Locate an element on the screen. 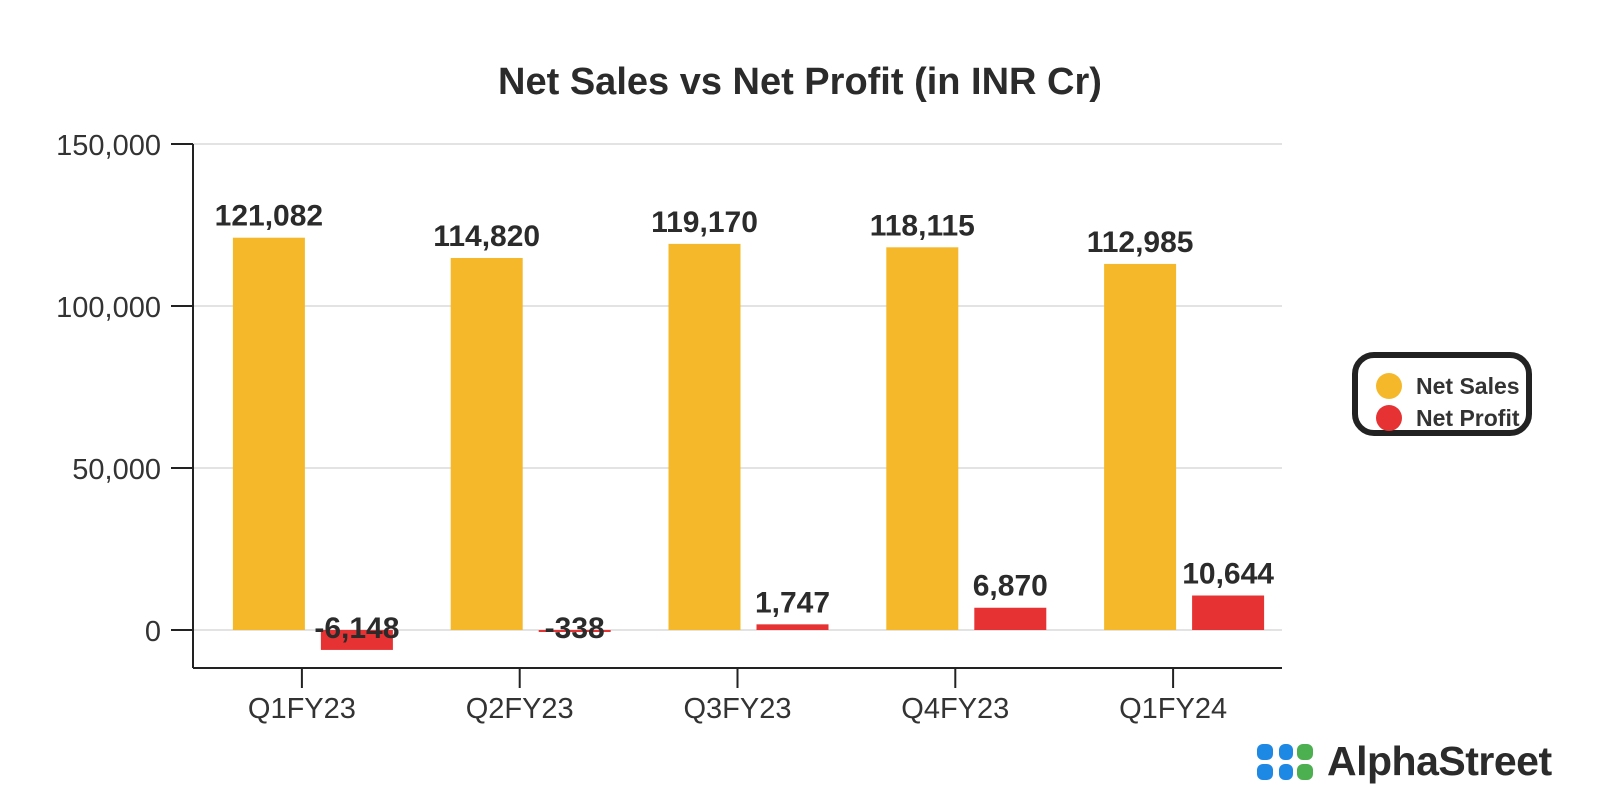 This screenshot has width=1600, height=800. legend-item-net-profit: Net Profit is located at coordinates (1451, 418).